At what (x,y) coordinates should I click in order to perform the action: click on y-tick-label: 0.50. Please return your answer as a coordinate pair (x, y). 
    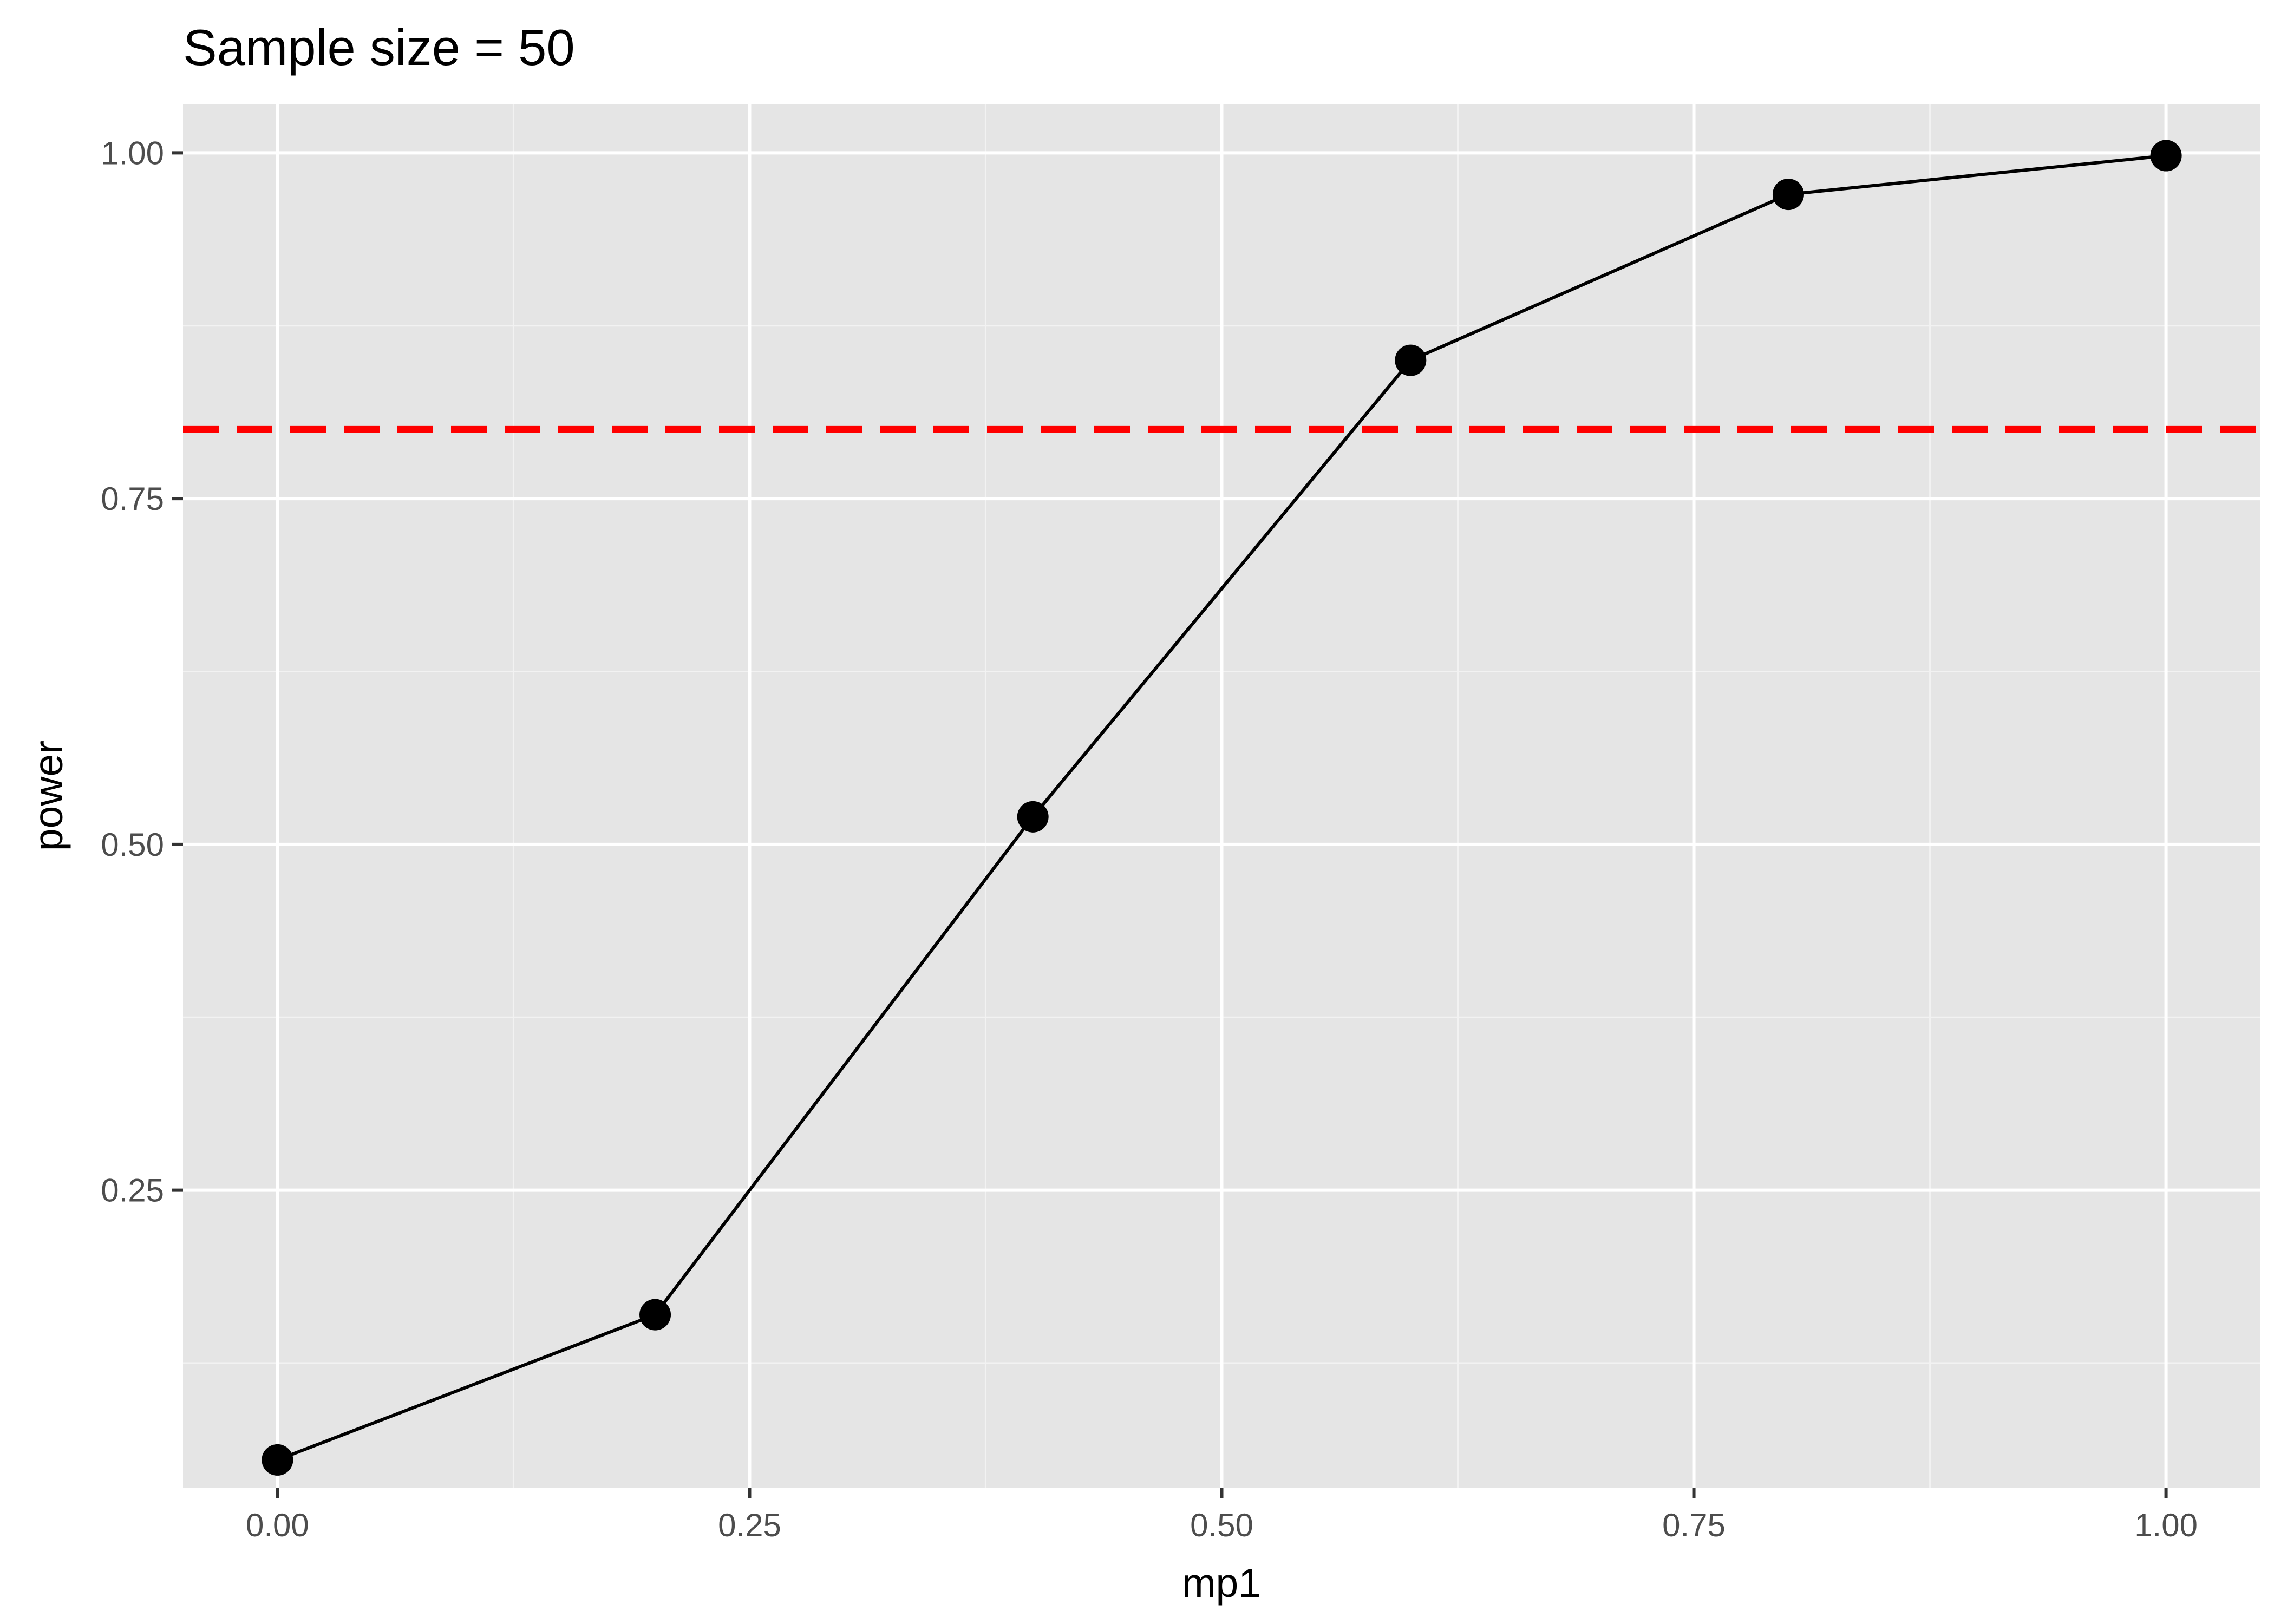
    Looking at the image, I should click on (132, 845).